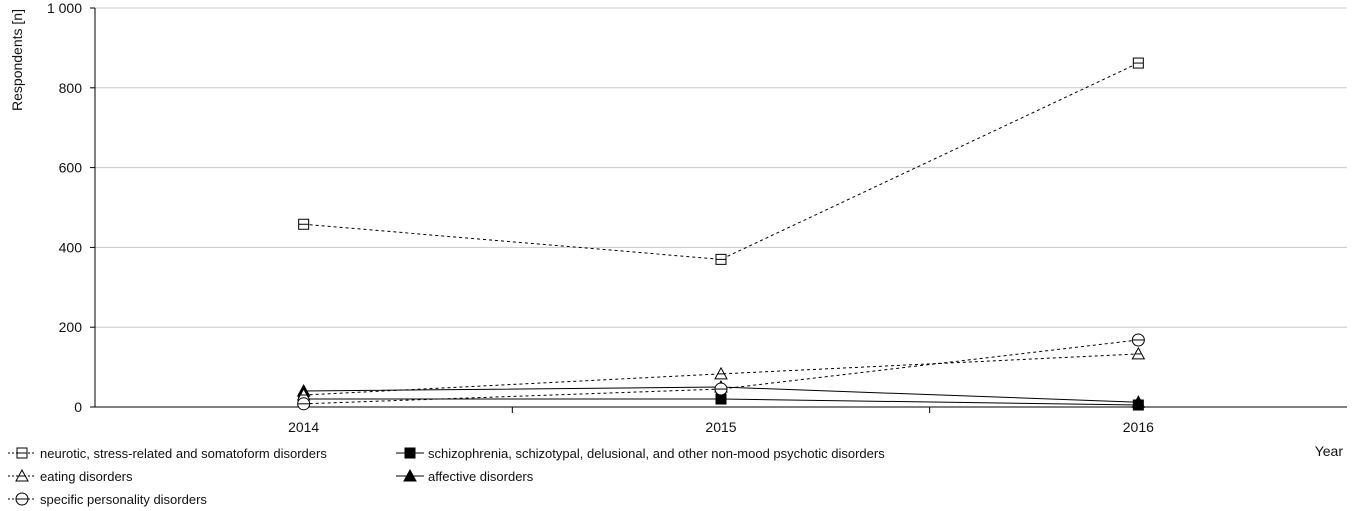 This screenshot has height=511, width=1359. I want to click on filled-square-icon, so click(410, 453).